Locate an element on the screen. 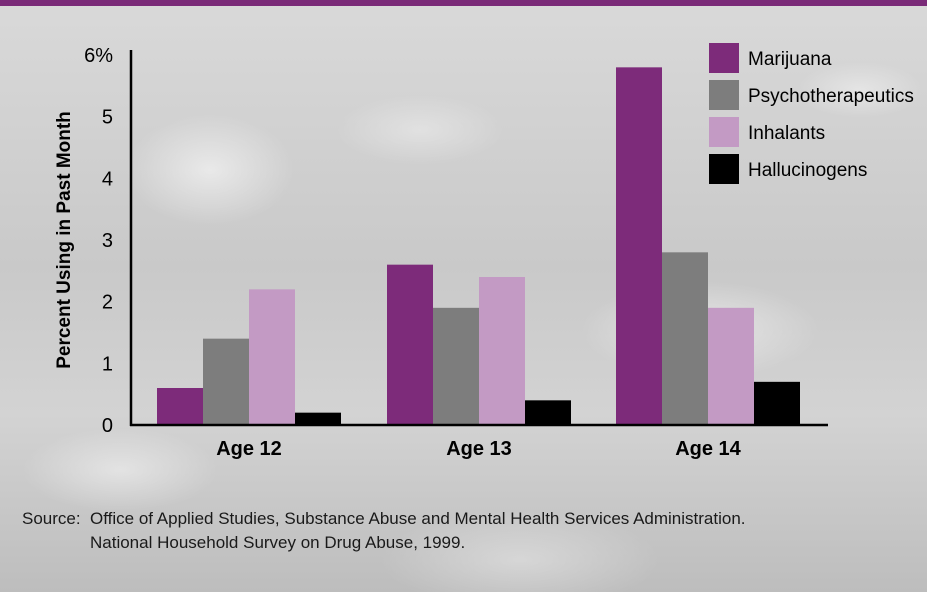  legend-label-inhalants: Inhalants is located at coordinates (786, 133).